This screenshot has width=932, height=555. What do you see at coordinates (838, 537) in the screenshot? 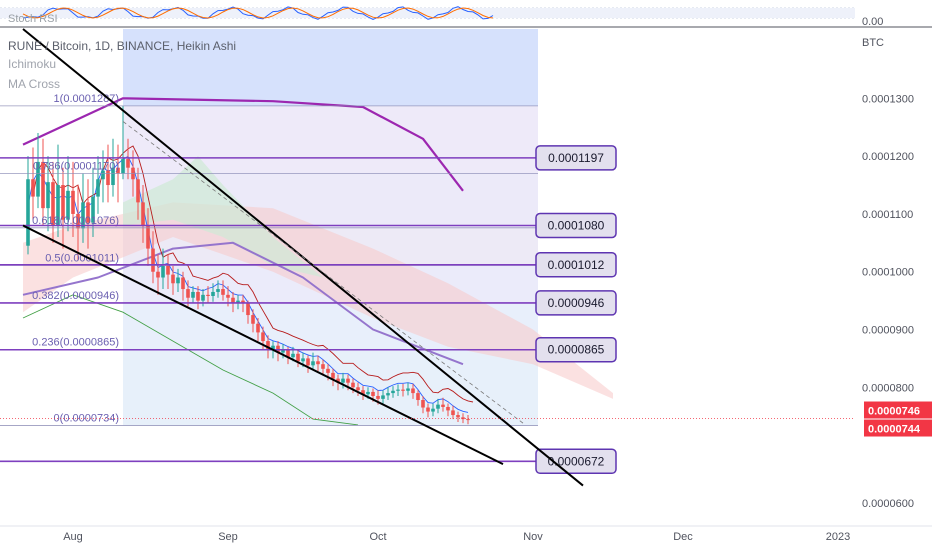
I see `time-axis-tick: 2023` at bounding box center [838, 537].